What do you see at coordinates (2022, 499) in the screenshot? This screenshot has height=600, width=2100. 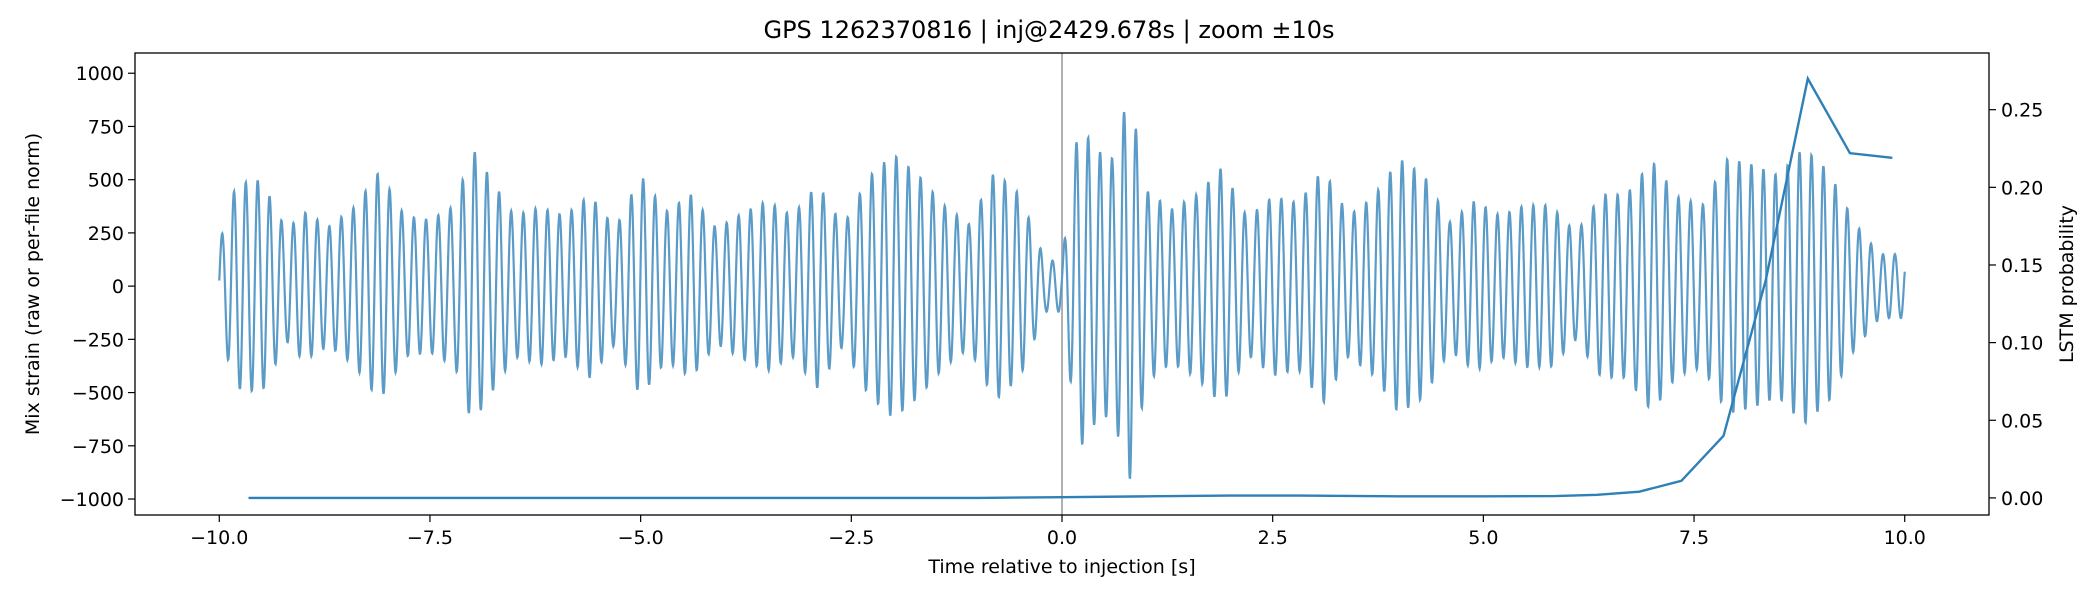 I see `y-right-tick-label: 0.00` at bounding box center [2022, 499].